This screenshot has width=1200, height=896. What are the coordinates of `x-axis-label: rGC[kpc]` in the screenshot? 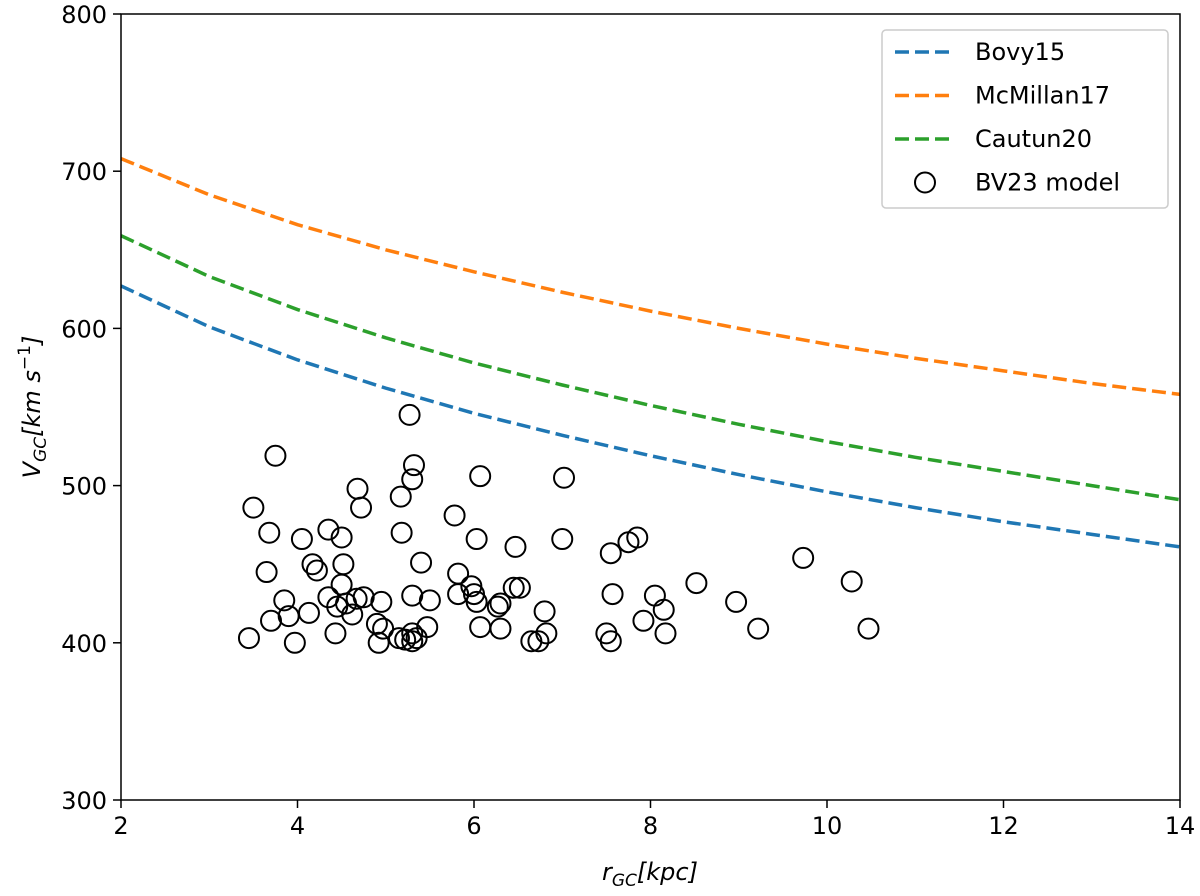 It's located at (650, 874).